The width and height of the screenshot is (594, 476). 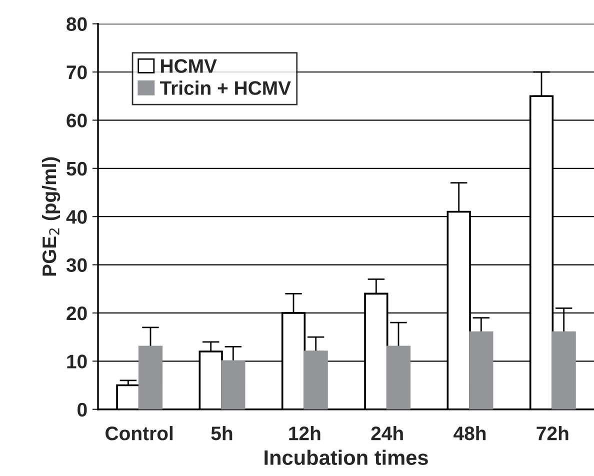 I want to click on y-tick-label: 0, so click(x=82, y=409).